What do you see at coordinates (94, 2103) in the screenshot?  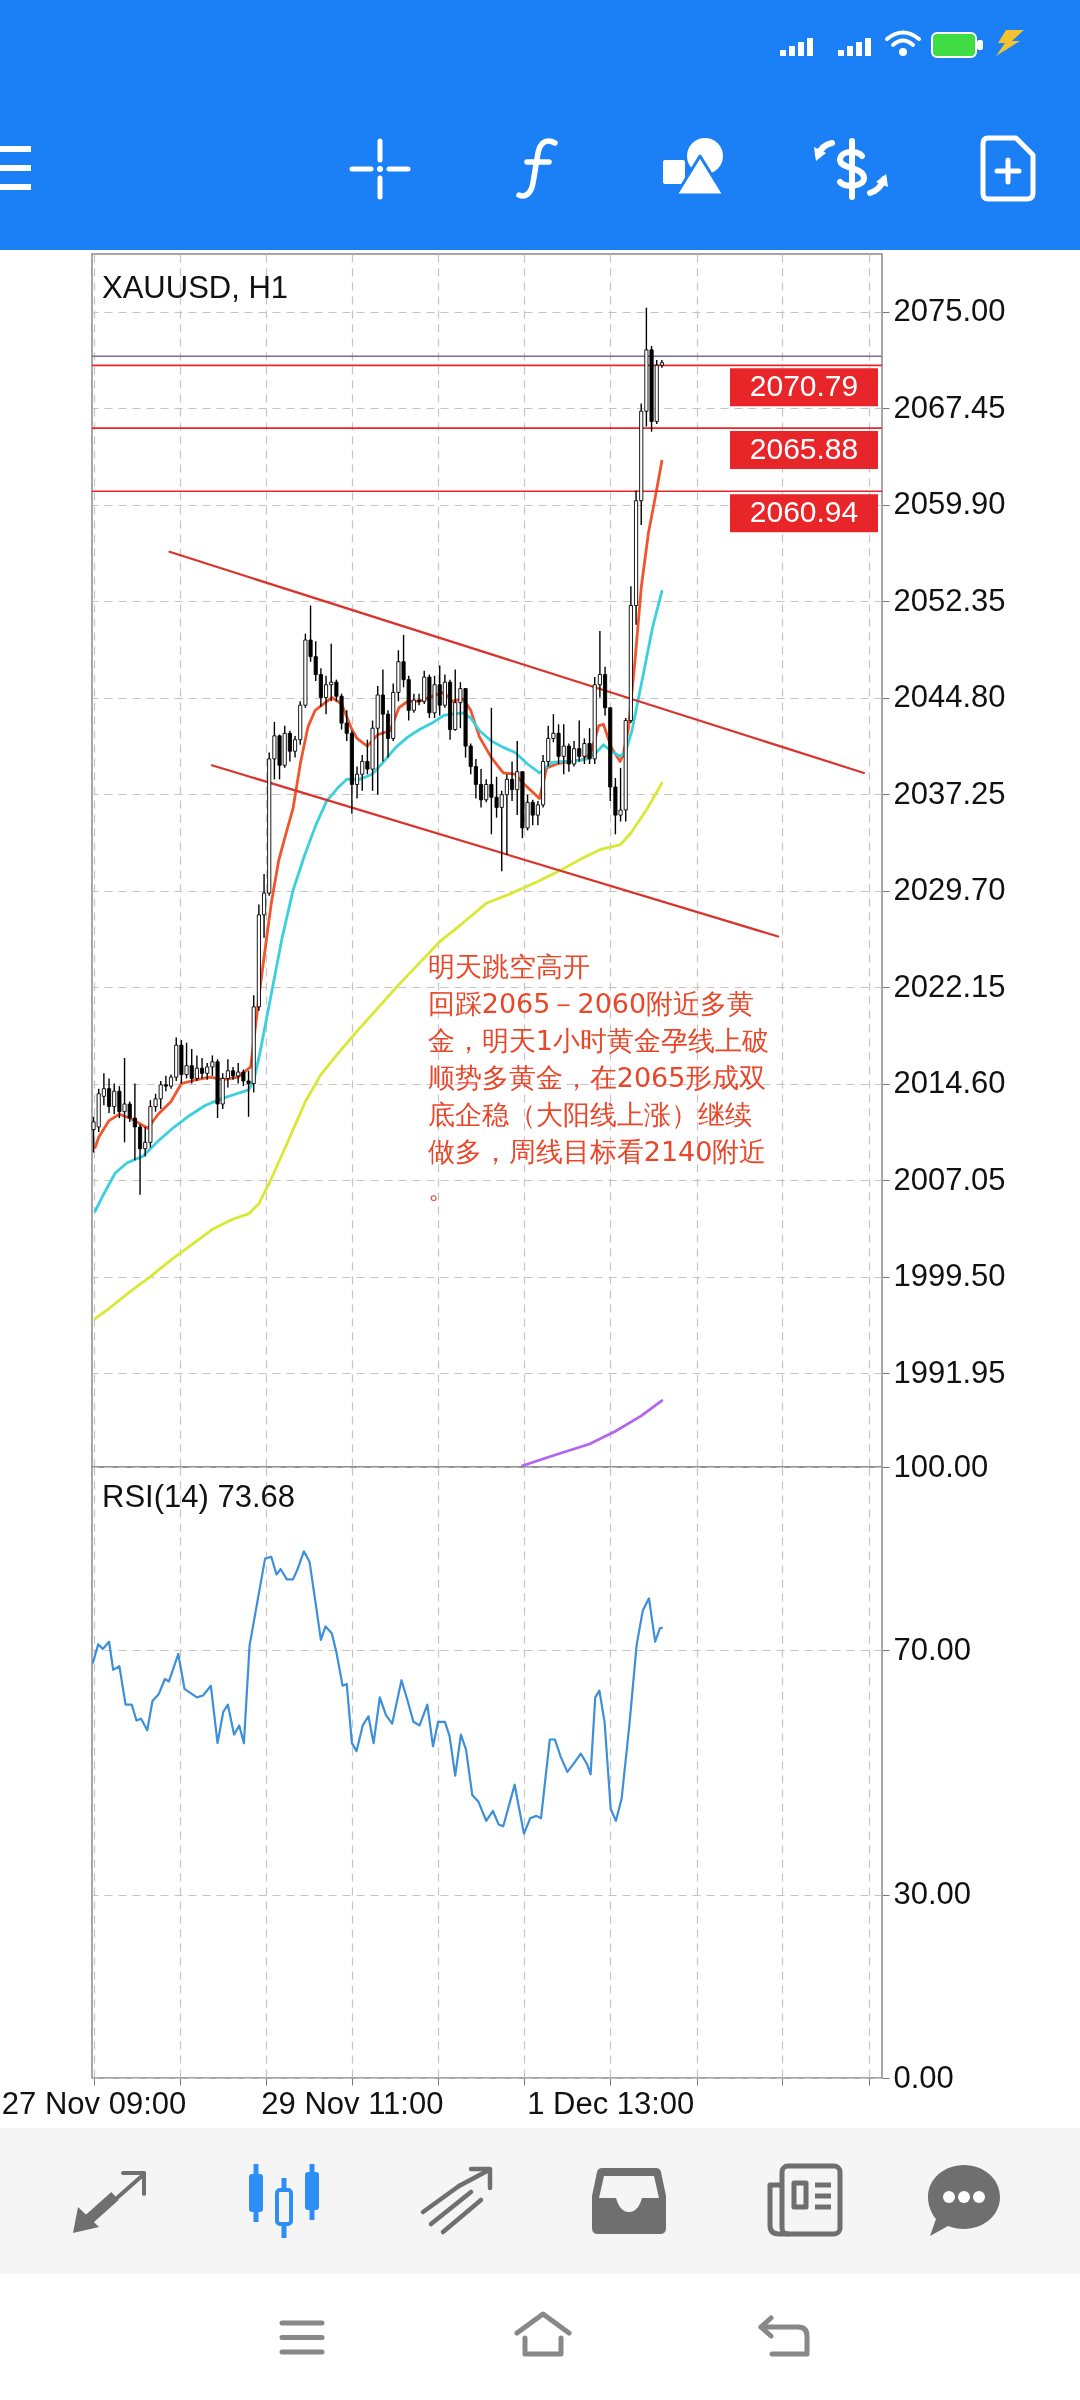 I see `x-tick-label: 27 Nov 09:00` at bounding box center [94, 2103].